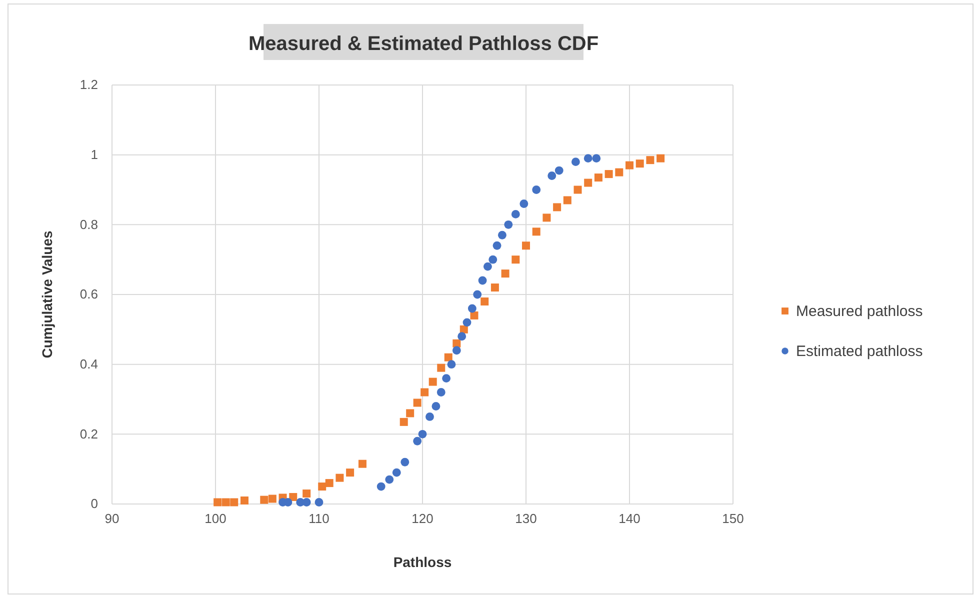 This screenshot has height=597, width=977. I want to click on legend-label: Measured pathloss, so click(859, 311).